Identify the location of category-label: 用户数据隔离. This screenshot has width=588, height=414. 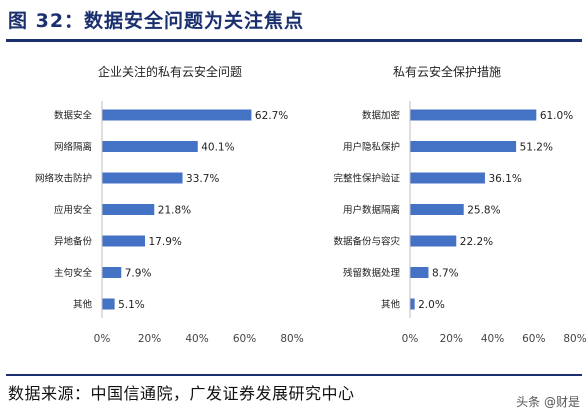
(371, 210).